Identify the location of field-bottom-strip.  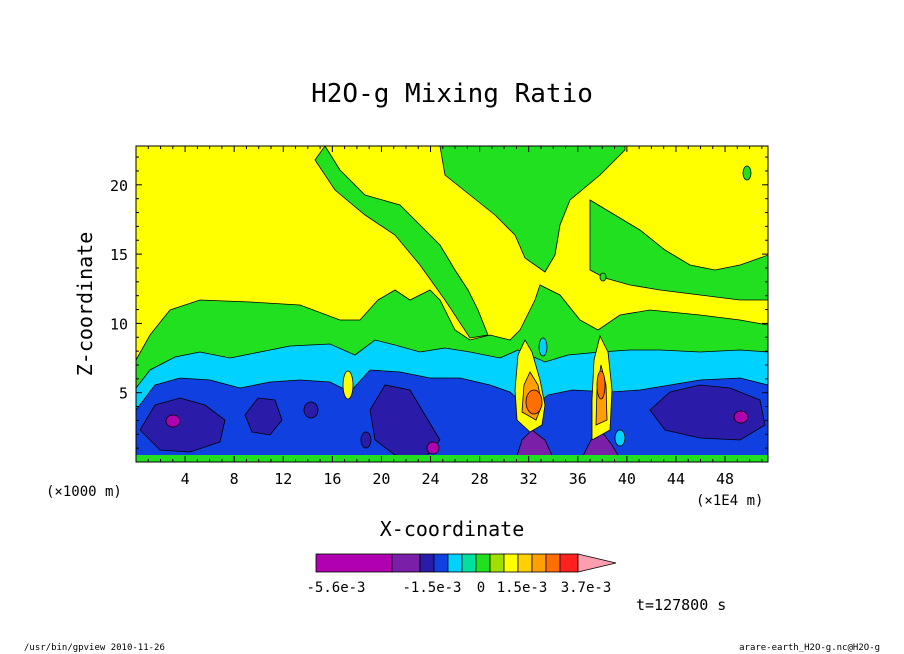
(452, 458).